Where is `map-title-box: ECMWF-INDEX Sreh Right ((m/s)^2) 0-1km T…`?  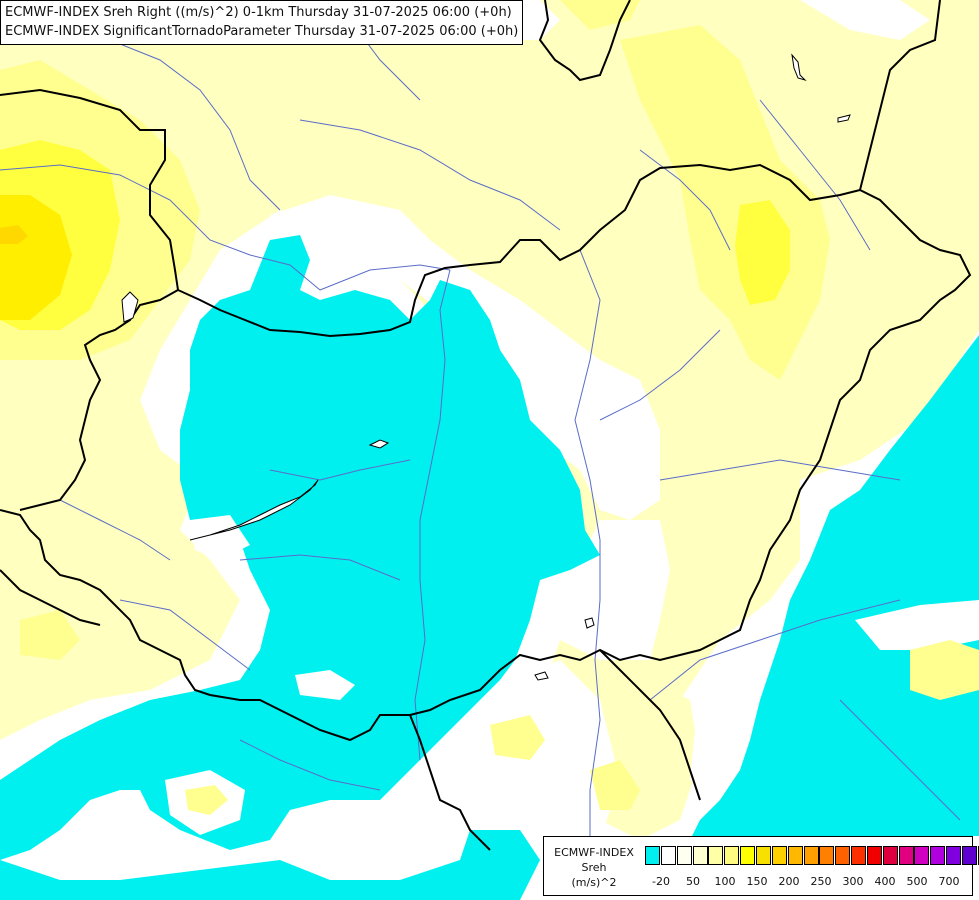 map-title-box: ECMWF-INDEX Sreh Right ((m/s)^2) 0-1km T… is located at coordinates (262, 22).